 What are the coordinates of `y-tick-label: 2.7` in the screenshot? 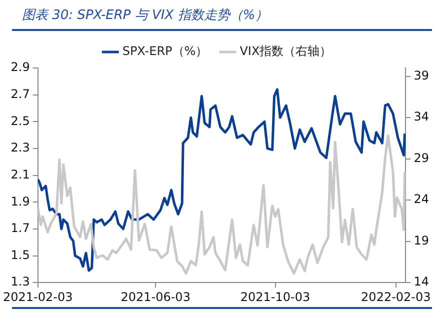 It's located at (20, 93).